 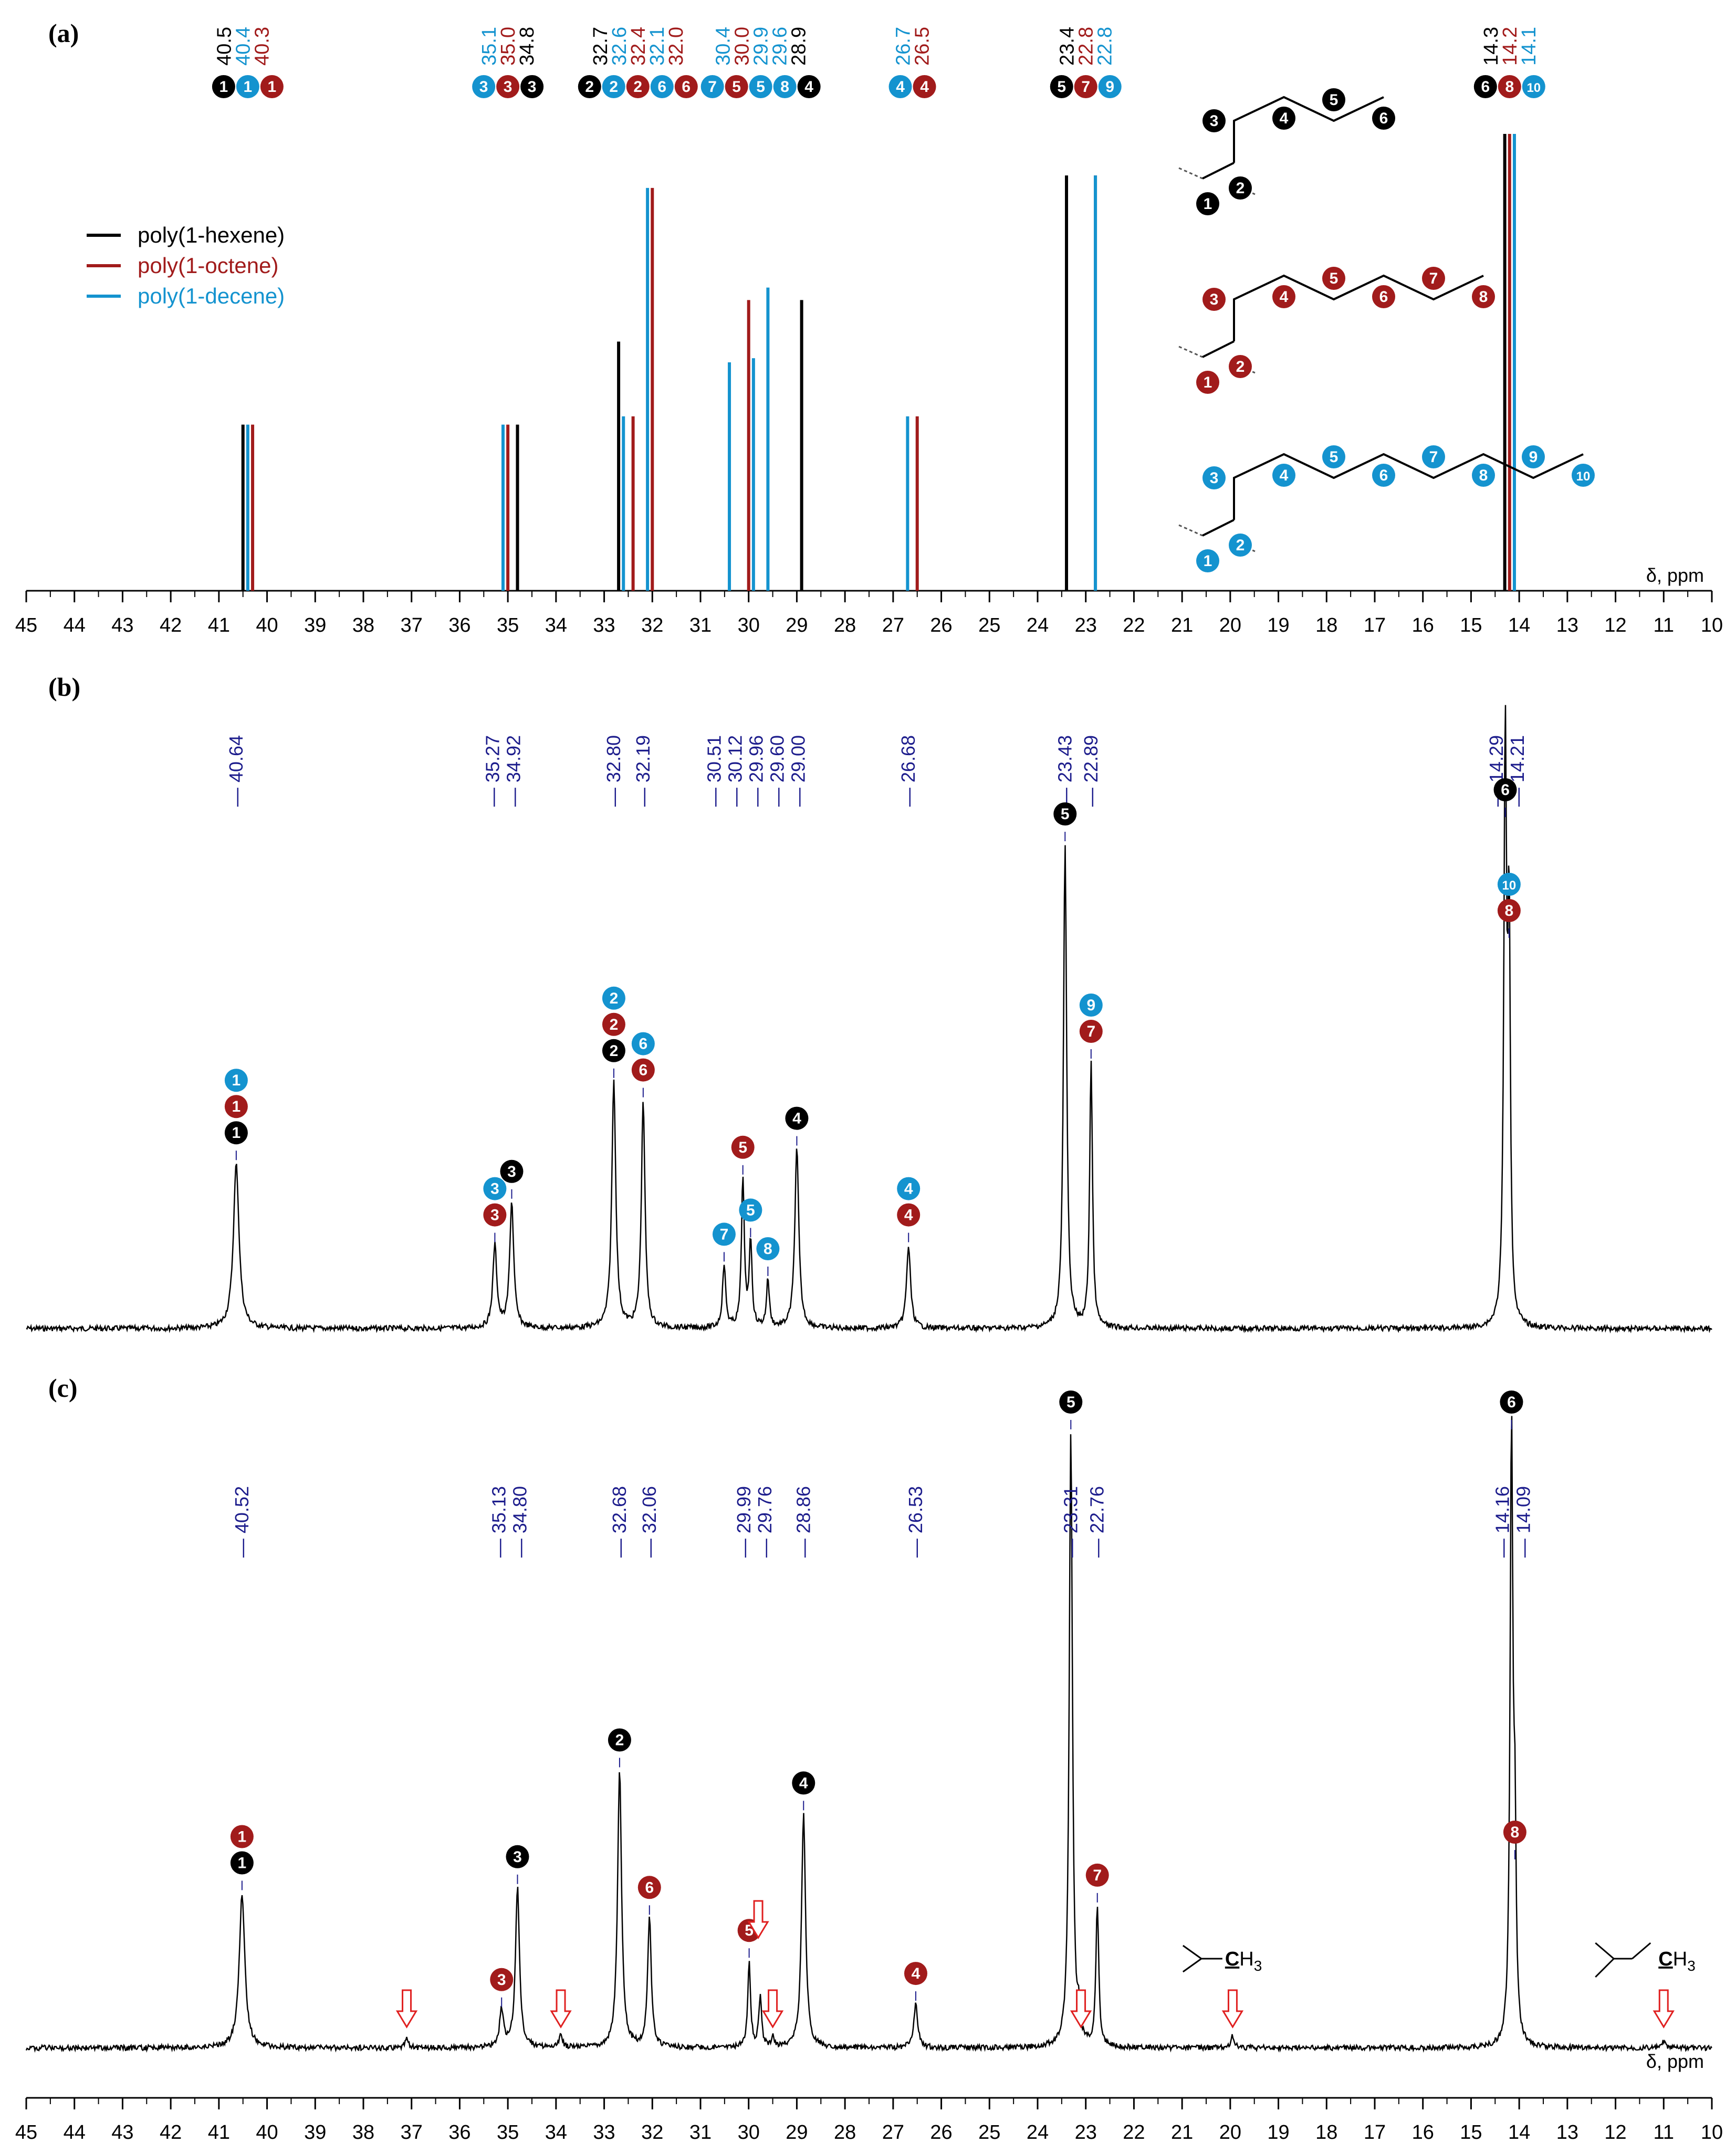 I want to click on structure-decene-carbon-1-number: 1, so click(x=1208, y=561).